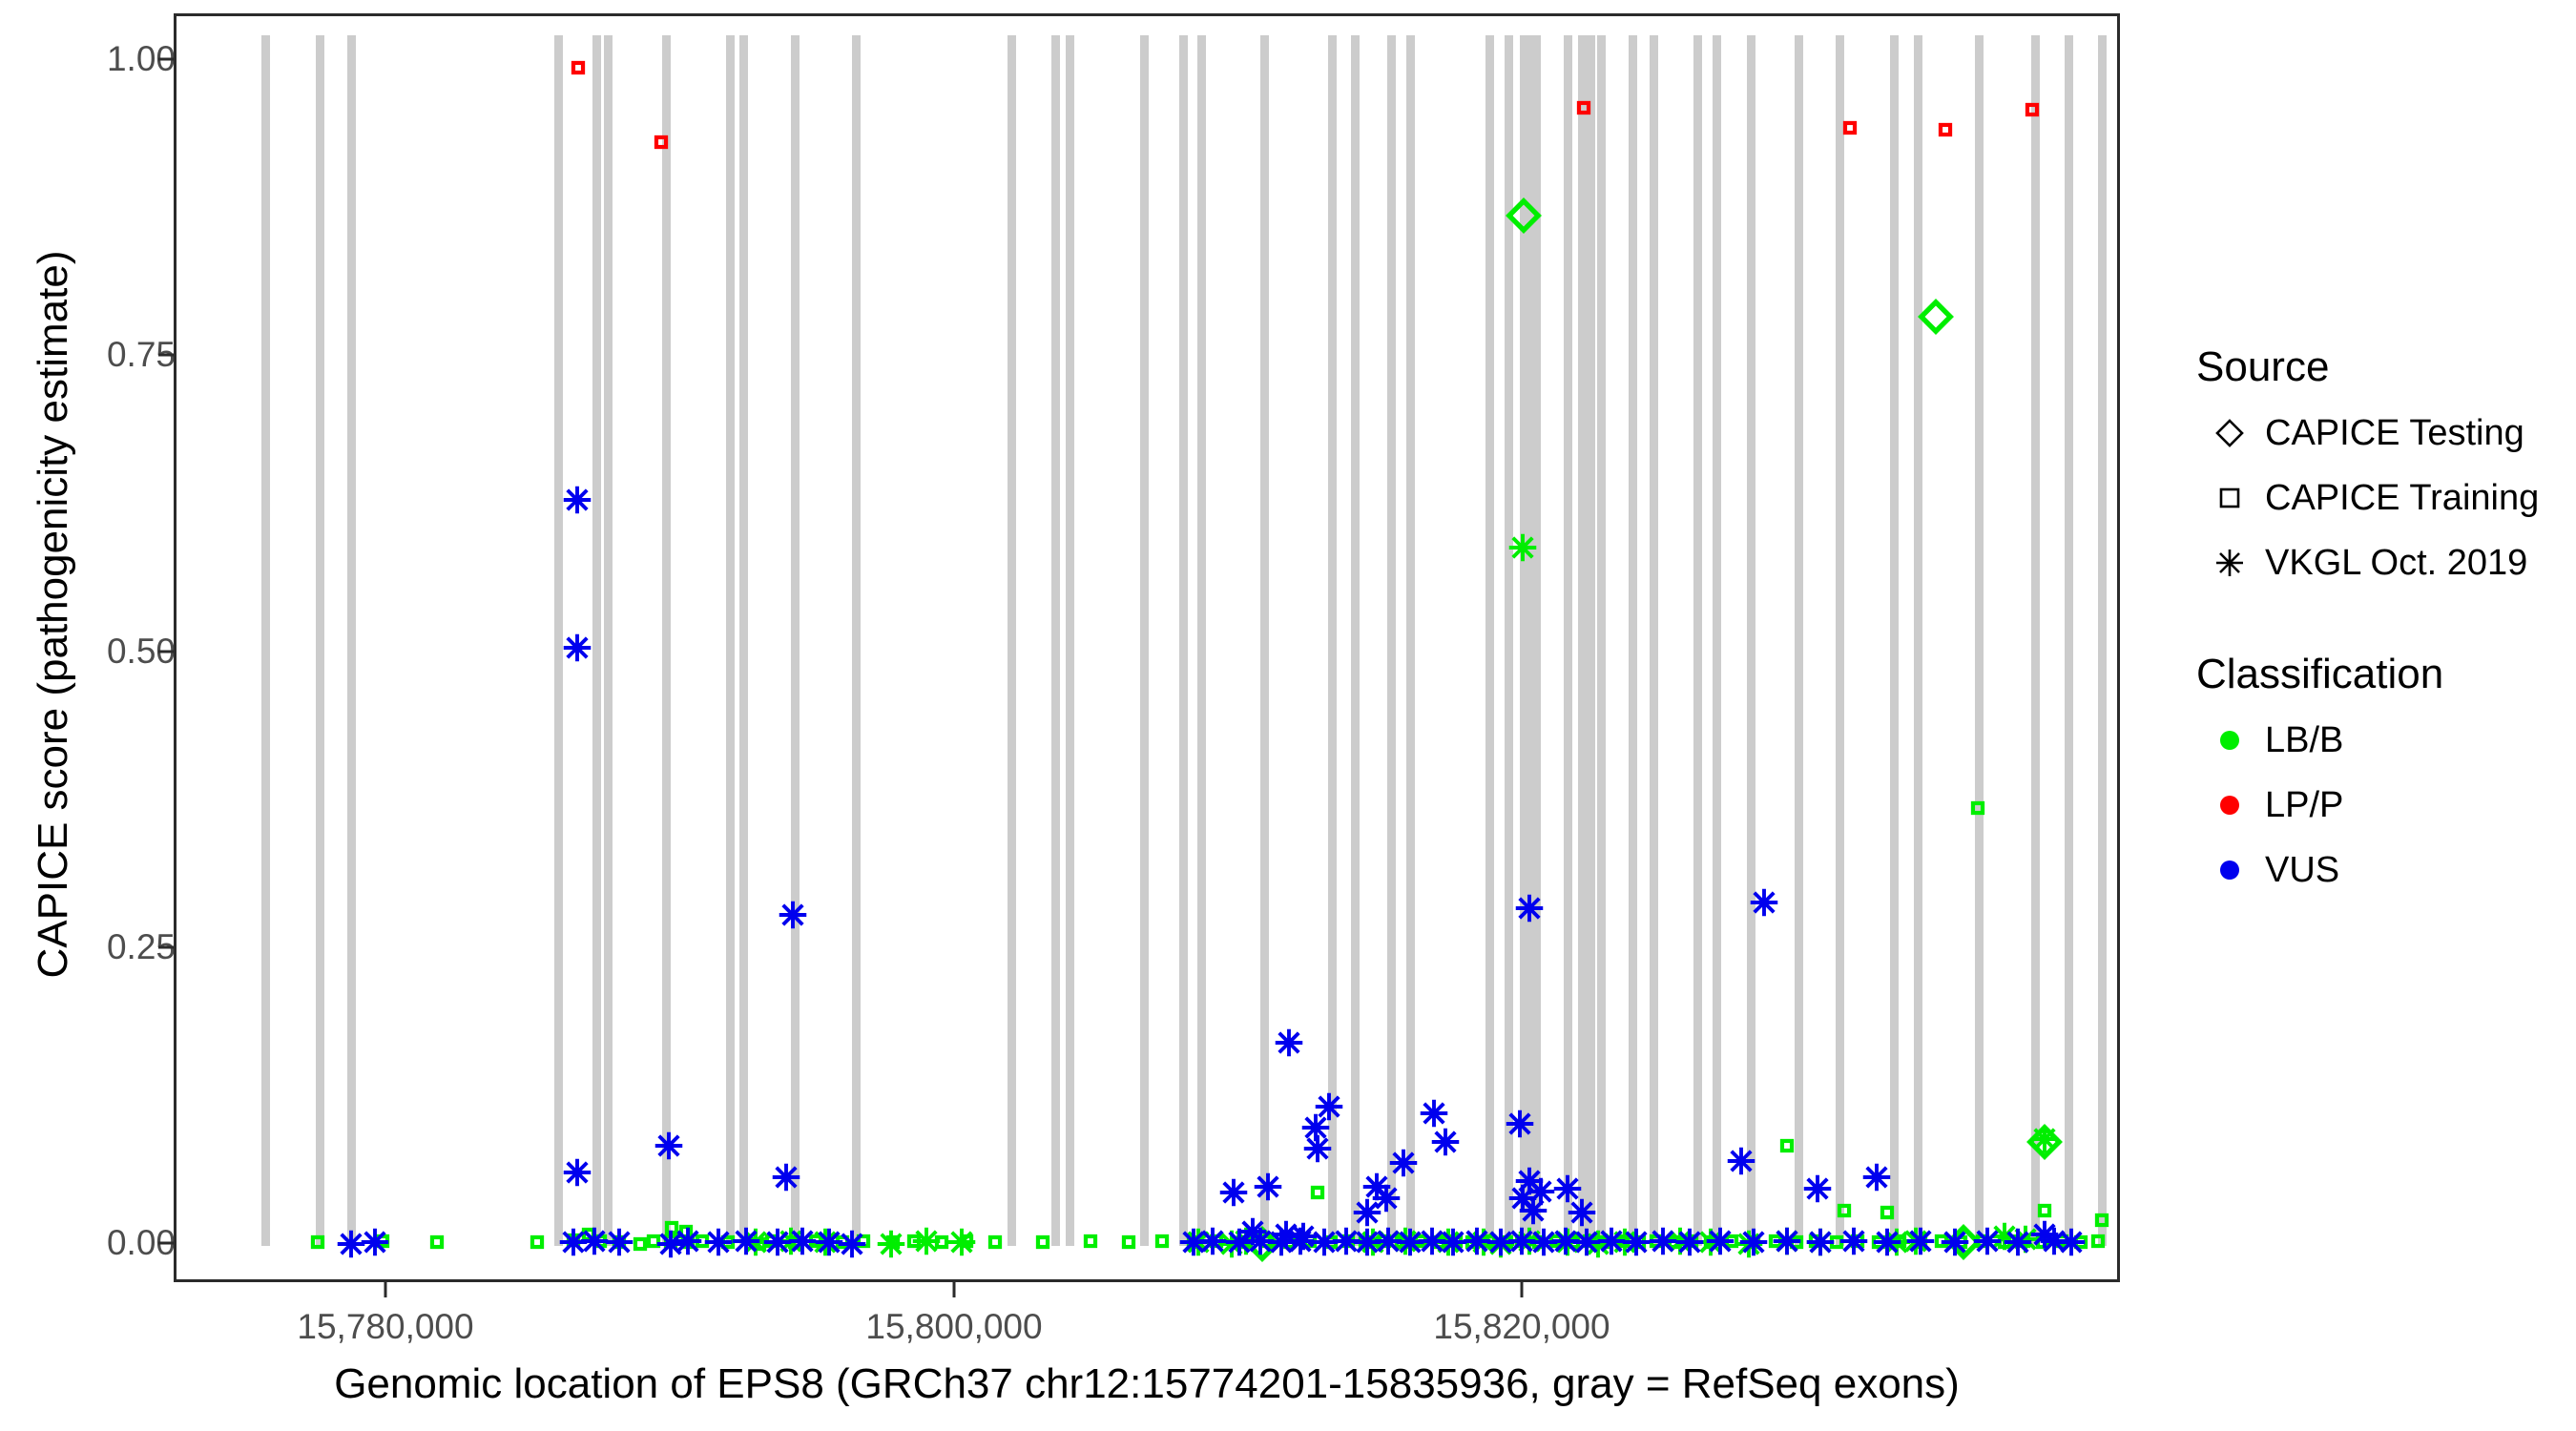 Image resolution: width=2576 pixels, height=1431 pixels. Describe the element at coordinates (954, 1327) in the screenshot. I see `x-tick-label: 15,800,000` at that location.